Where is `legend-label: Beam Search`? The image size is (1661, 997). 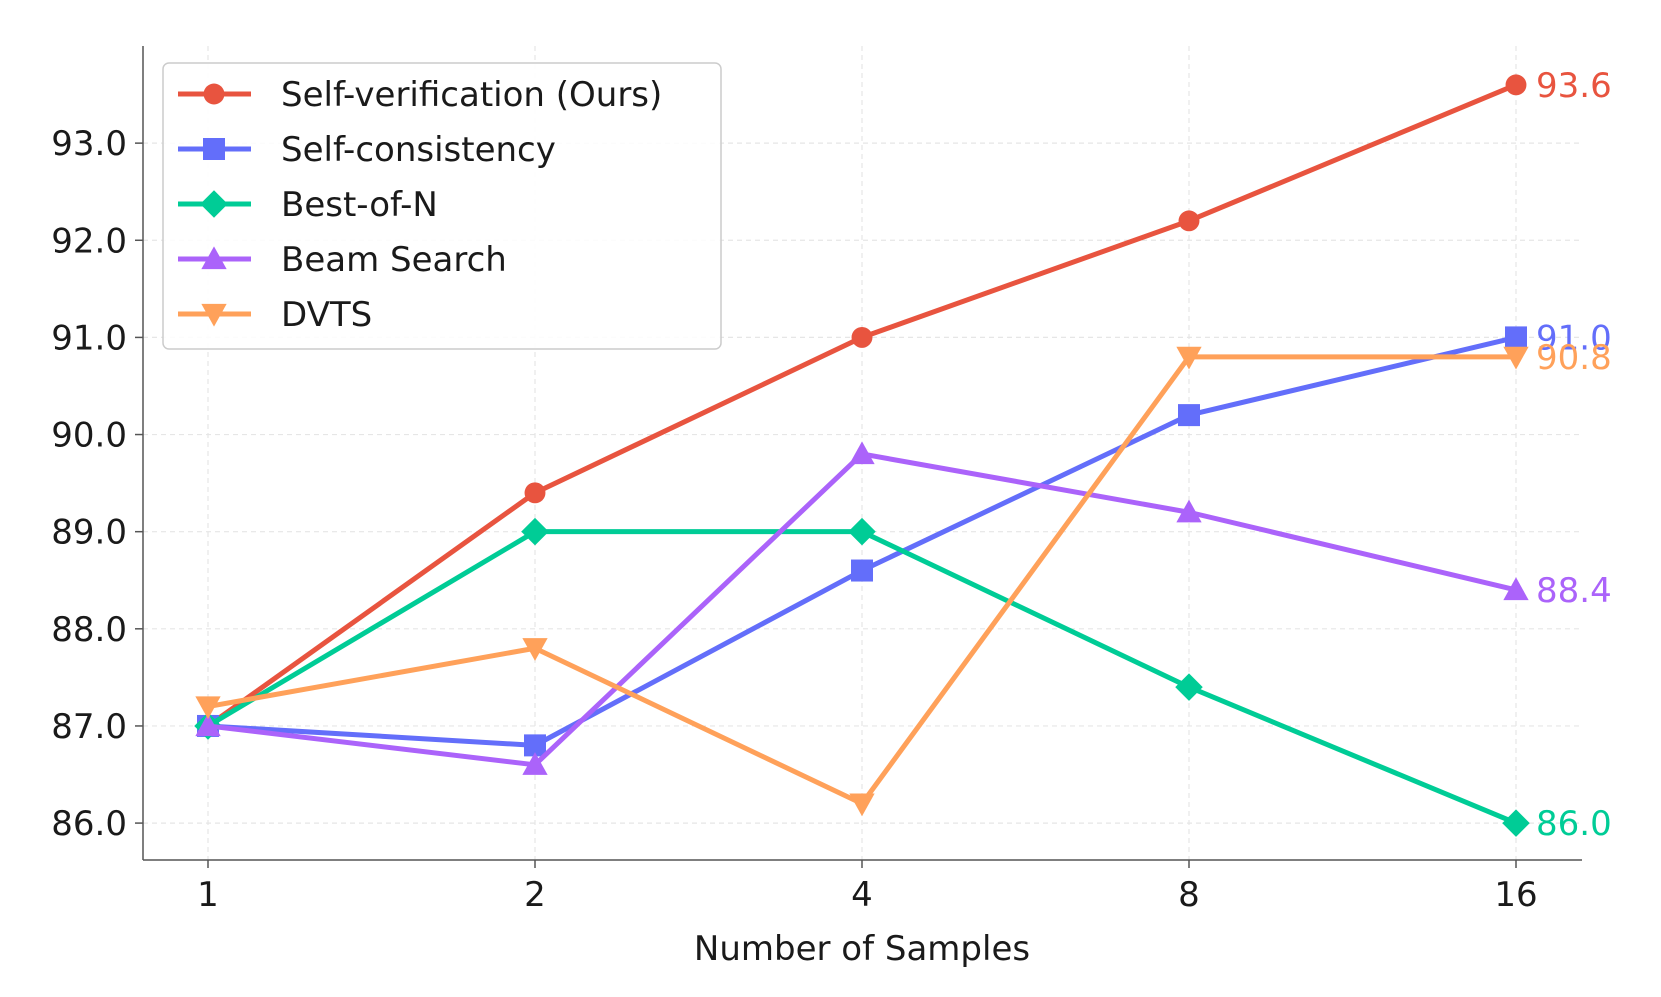
legend-label: Beam Search is located at coordinates (394, 260).